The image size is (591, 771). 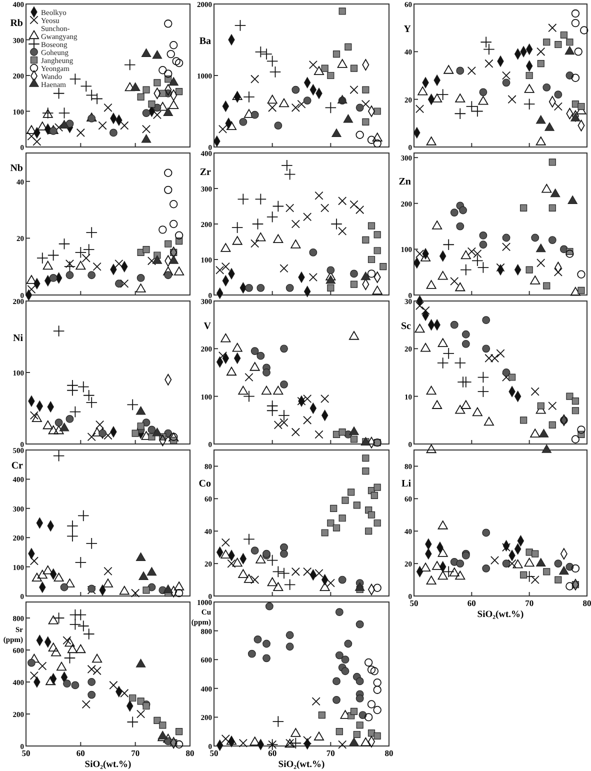 What do you see at coordinates (408, 29) in the screenshot?
I see `y-axis-title: Y` at bounding box center [408, 29].